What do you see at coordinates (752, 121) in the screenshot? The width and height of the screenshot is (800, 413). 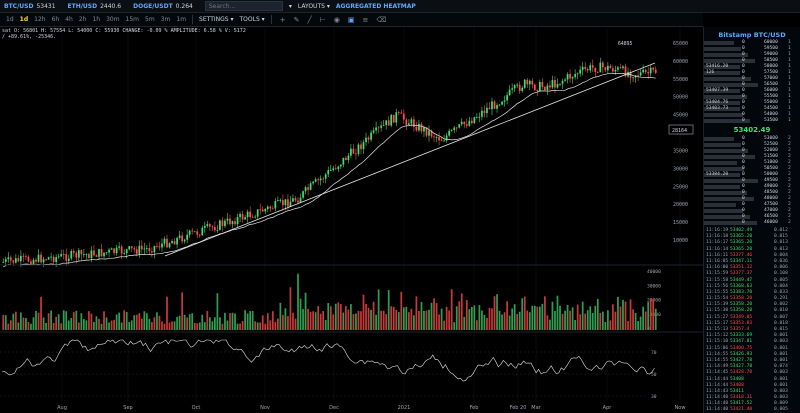 I see `book-row: 0 53500 1` at bounding box center [752, 121].